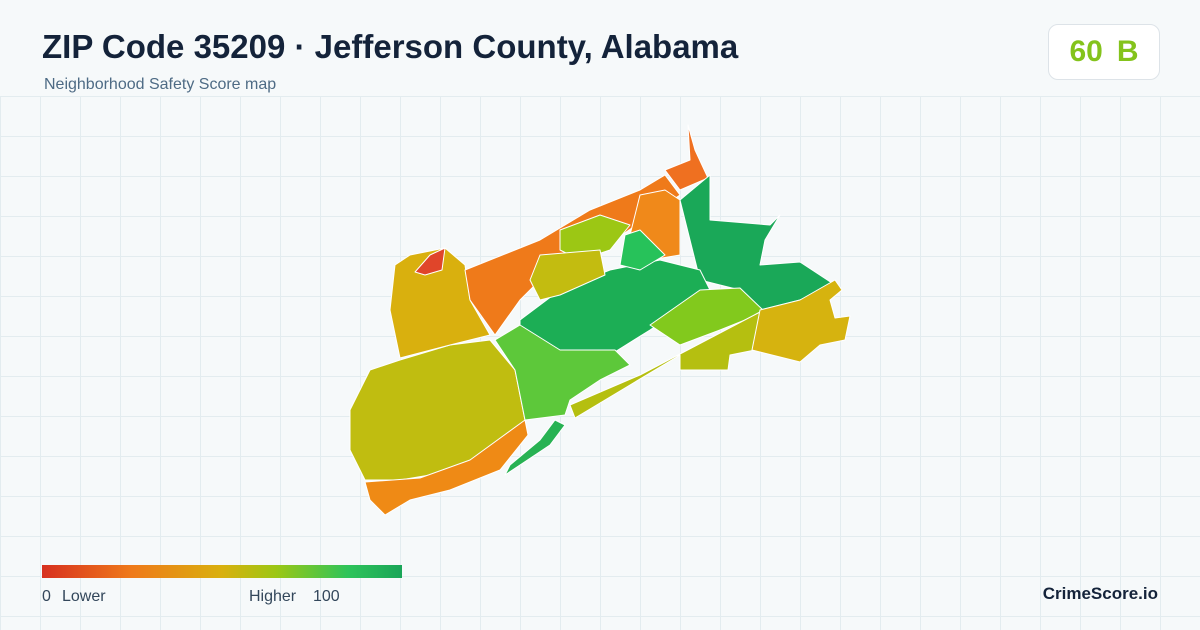 The height and width of the screenshot is (630, 1200). I want to click on brand: CrimeScore.io, so click(1100, 593).